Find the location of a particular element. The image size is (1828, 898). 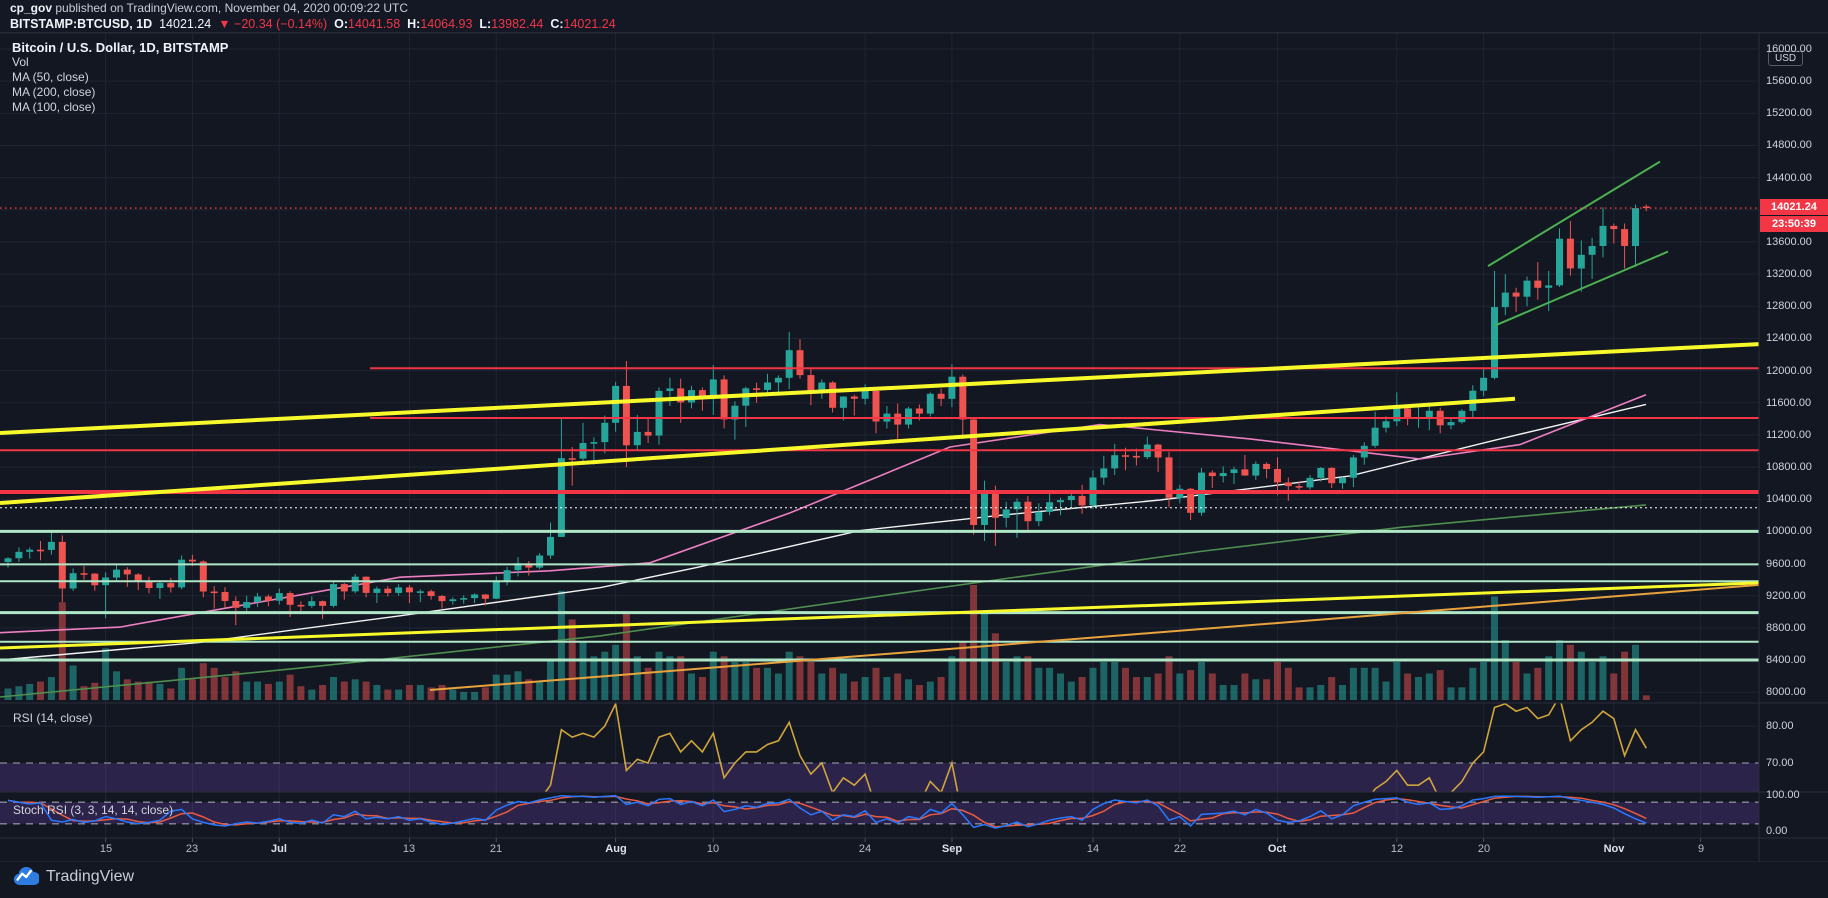

price-tick: 8000.00 is located at coordinates (1786, 692).